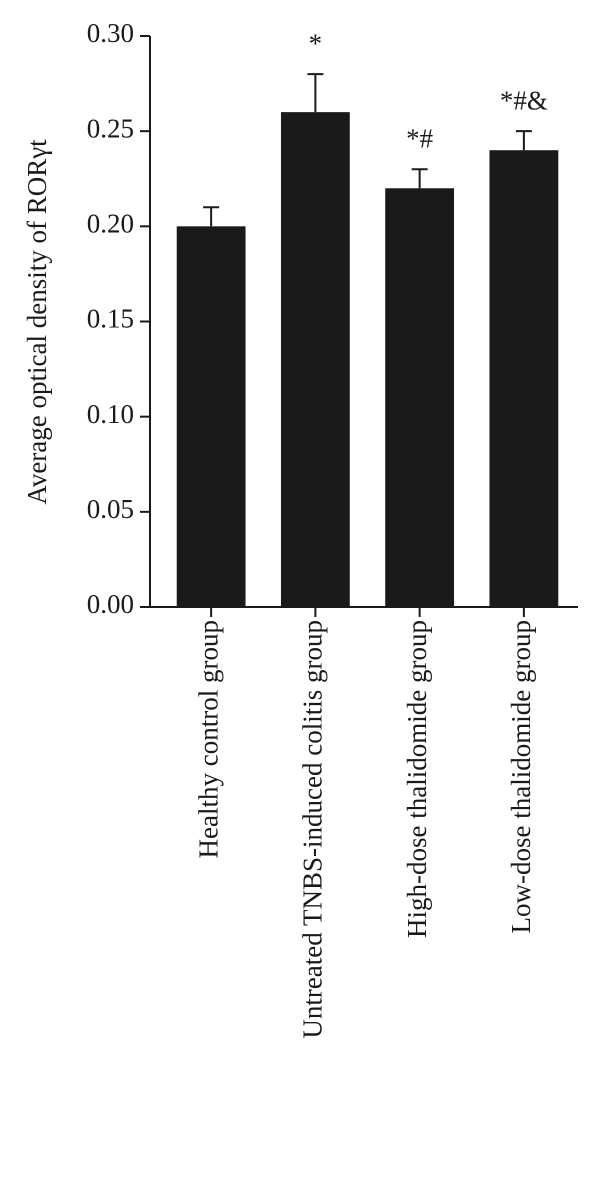  What do you see at coordinates (110, 509) in the screenshot?
I see `y-tick-label: 0.05` at bounding box center [110, 509].